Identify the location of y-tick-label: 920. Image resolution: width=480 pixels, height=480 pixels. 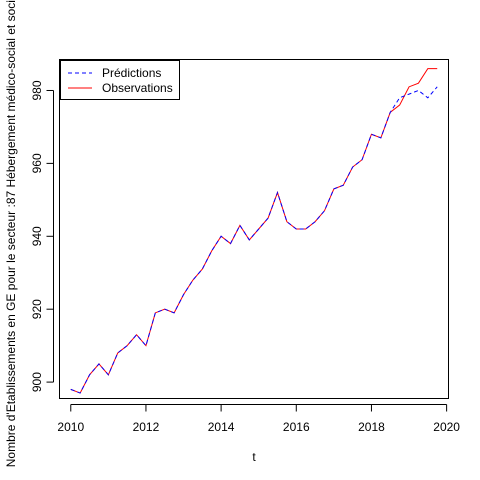
(37, 309).